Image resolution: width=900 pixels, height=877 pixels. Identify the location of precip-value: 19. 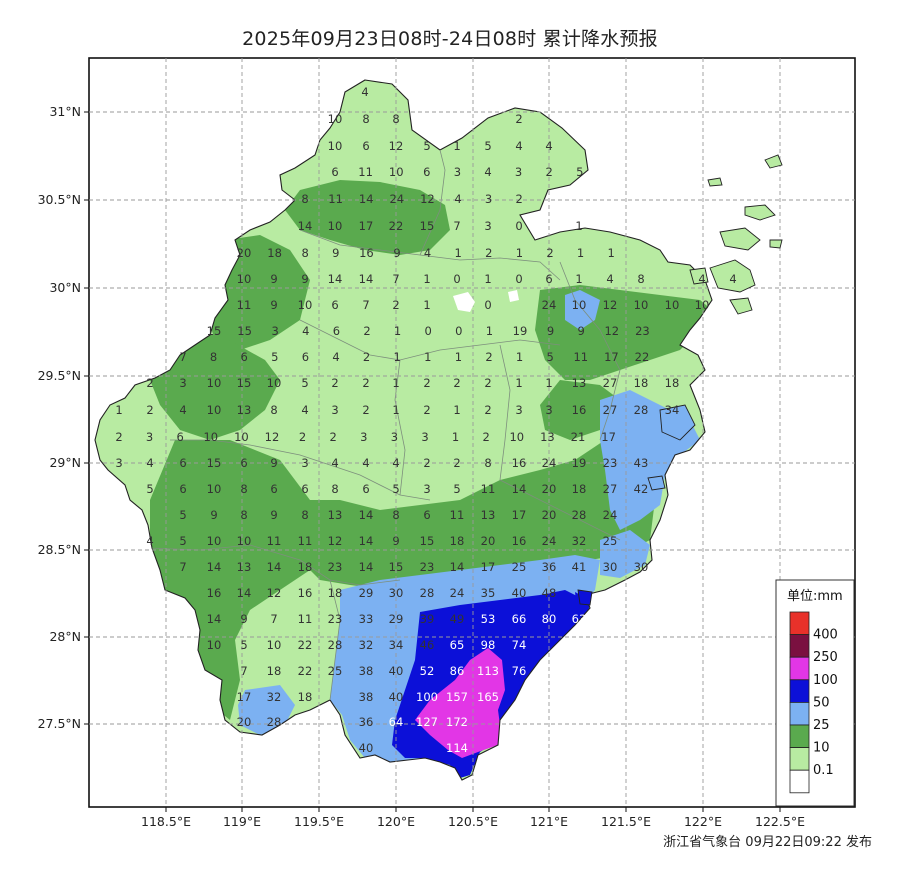
(579, 463).